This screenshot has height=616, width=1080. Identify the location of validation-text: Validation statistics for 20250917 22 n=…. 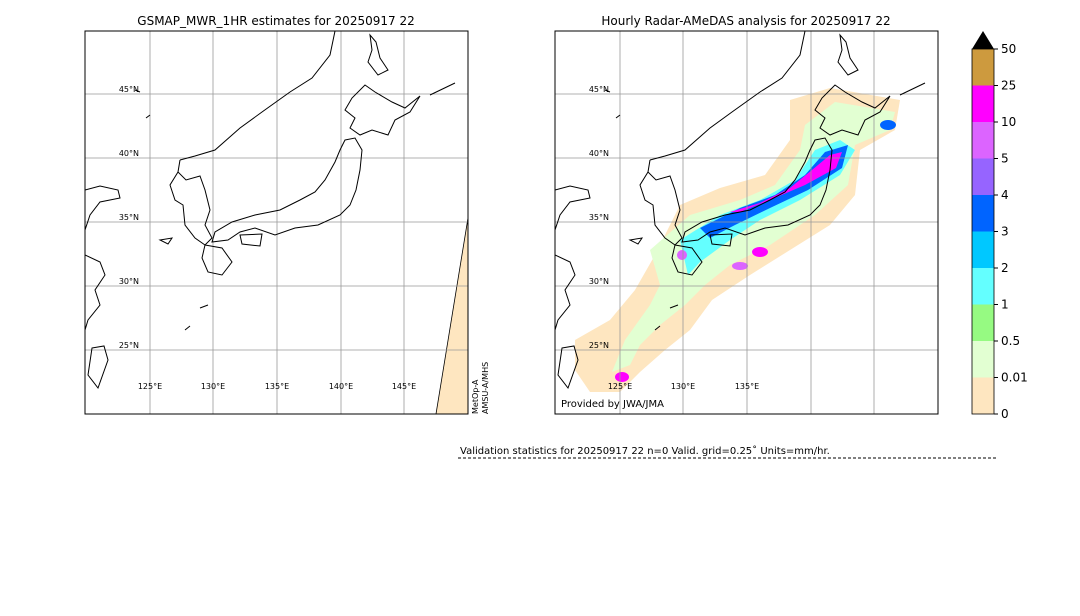
(645, 451).